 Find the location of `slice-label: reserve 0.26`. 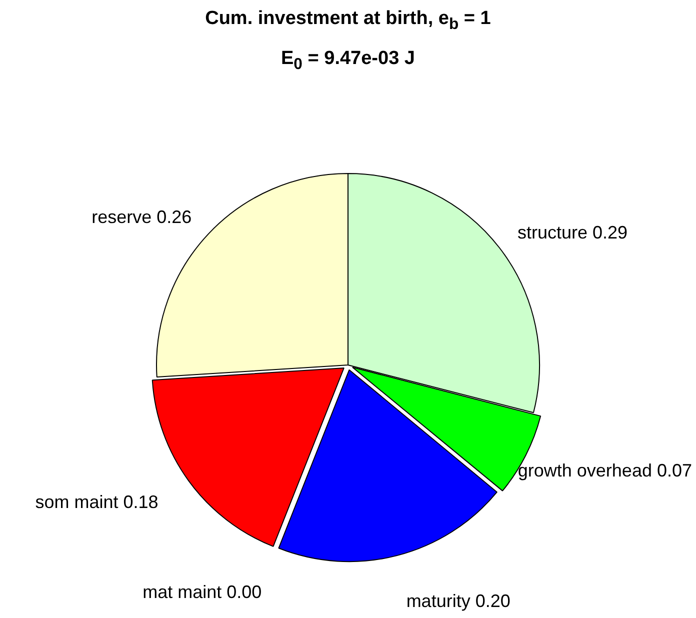

slice-label: reserve 0.26 is located at coordinates (142, 217).